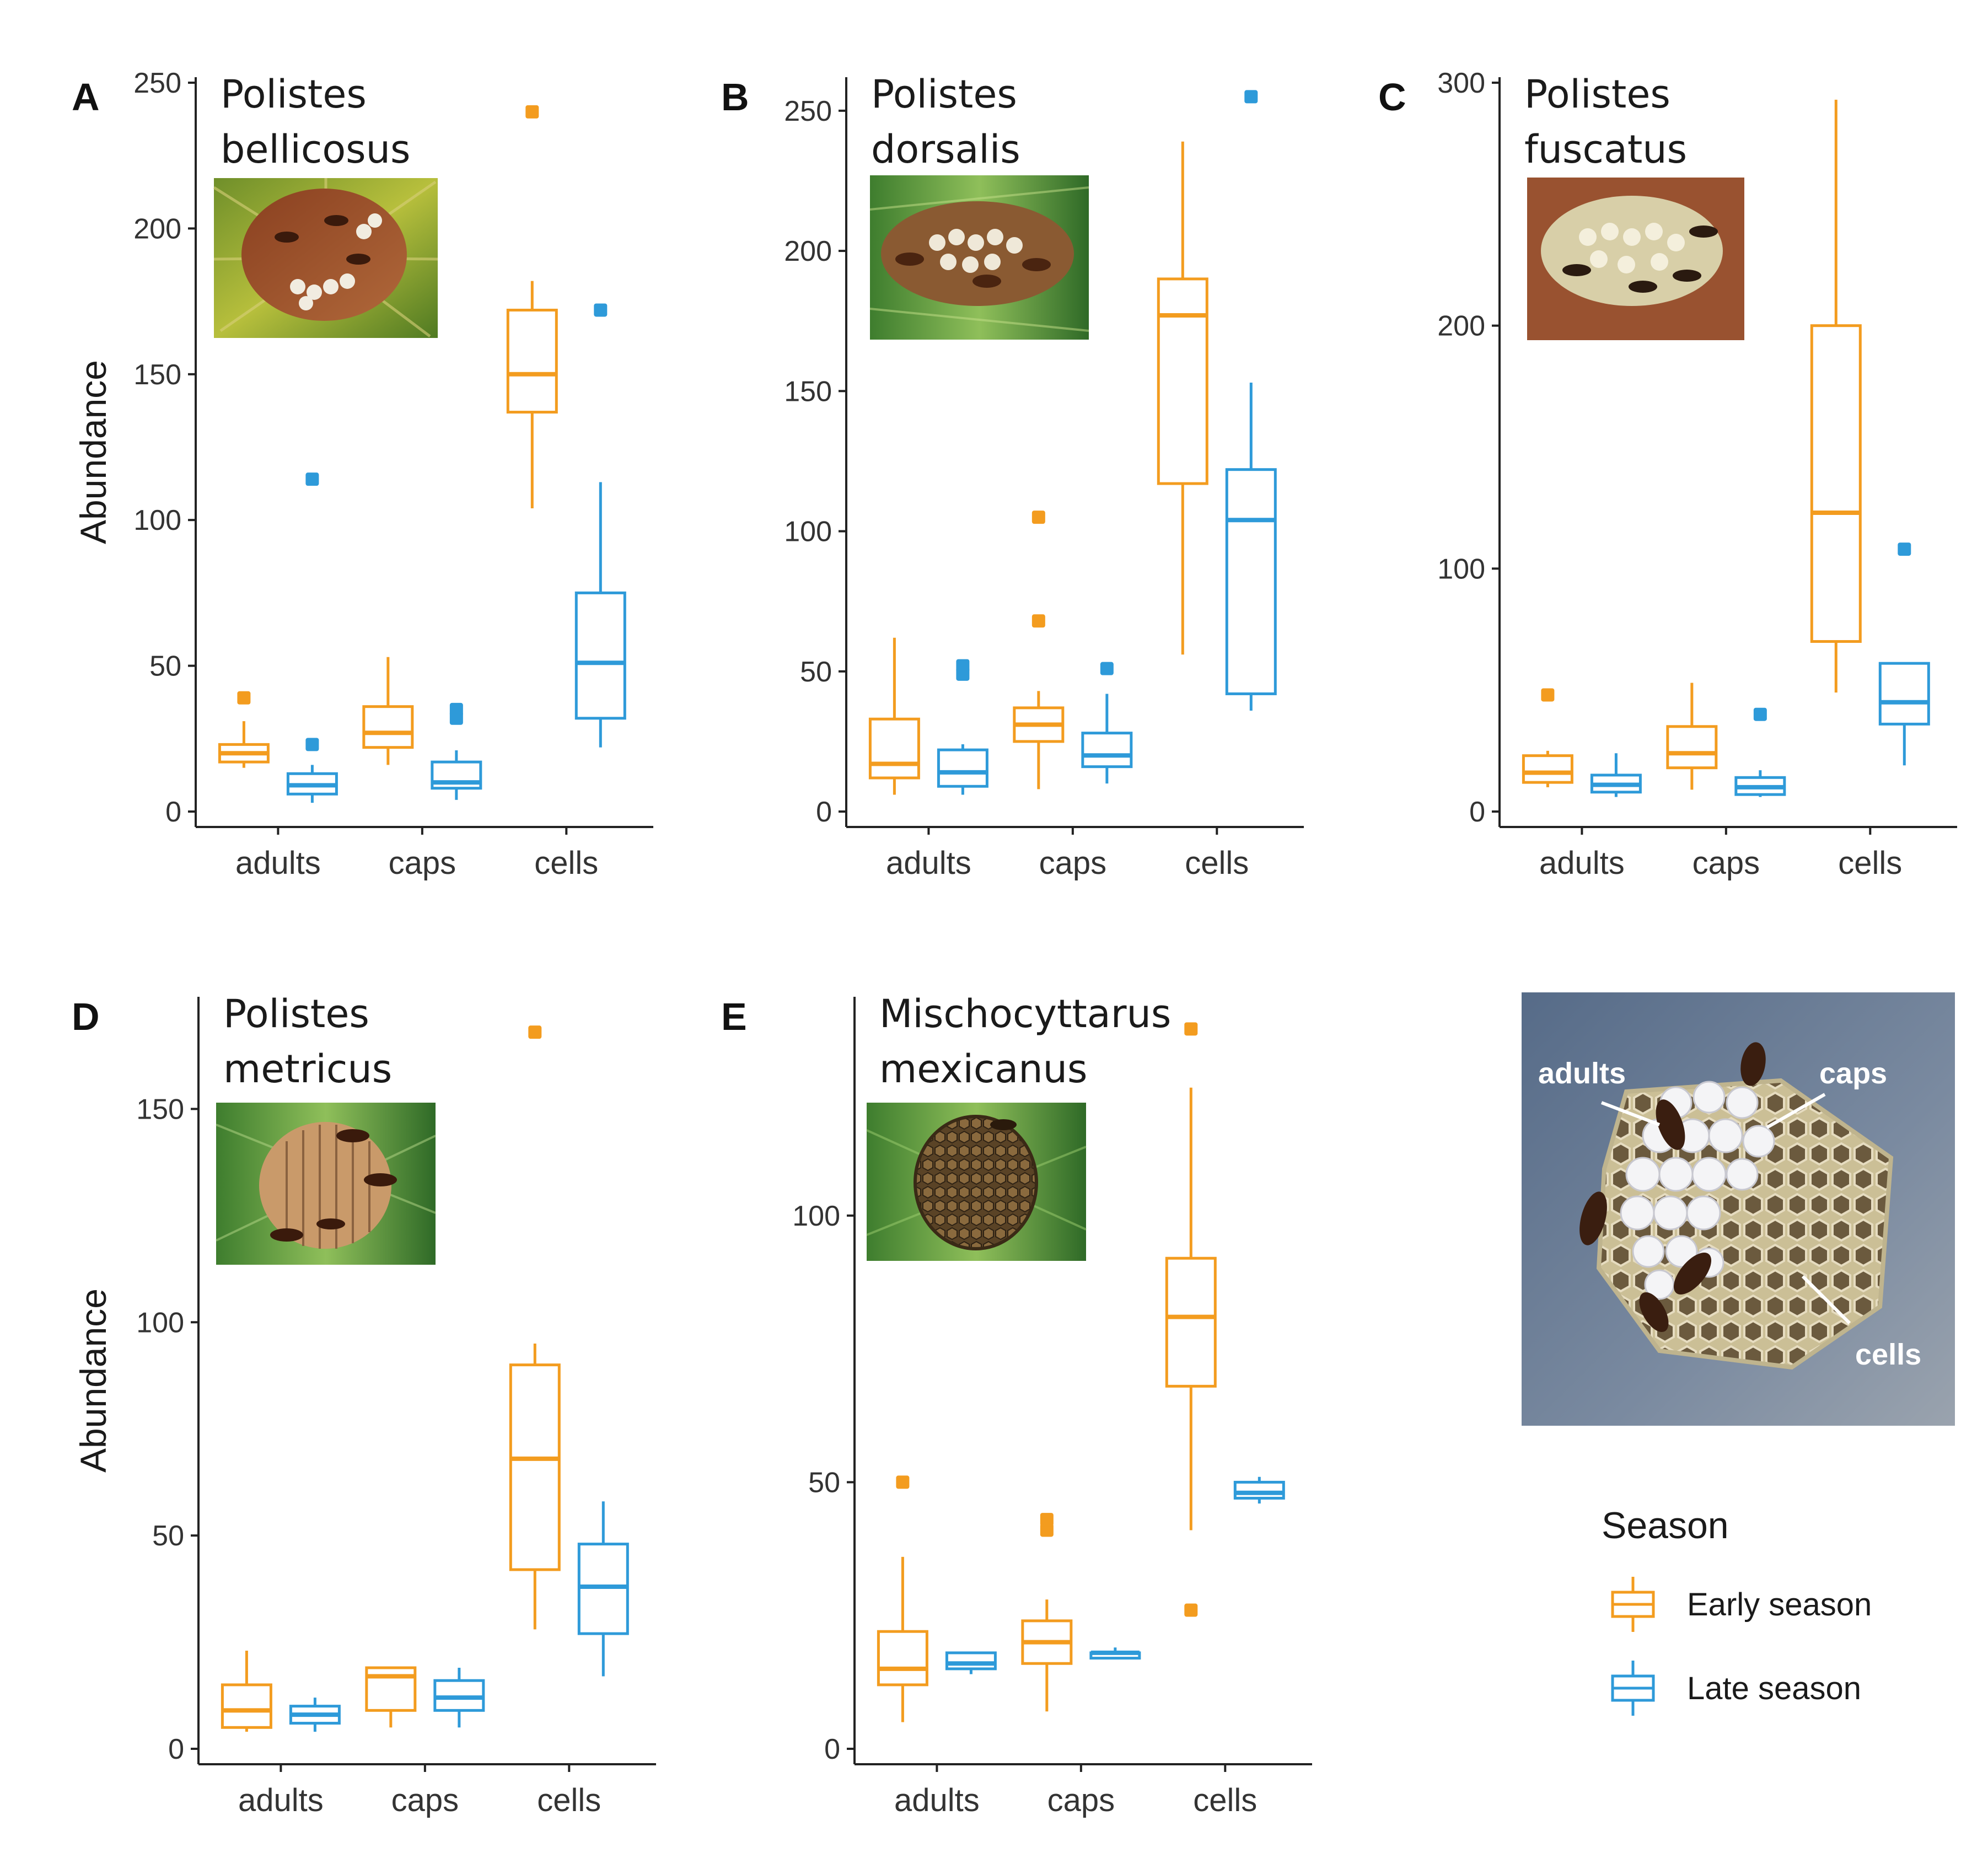 Image resolution: width=1988 pixels, height=1853 pixels. Describe the element at coordinates (1461, 83) in the screenshot. I see `y-tick-label: 300` at that location.